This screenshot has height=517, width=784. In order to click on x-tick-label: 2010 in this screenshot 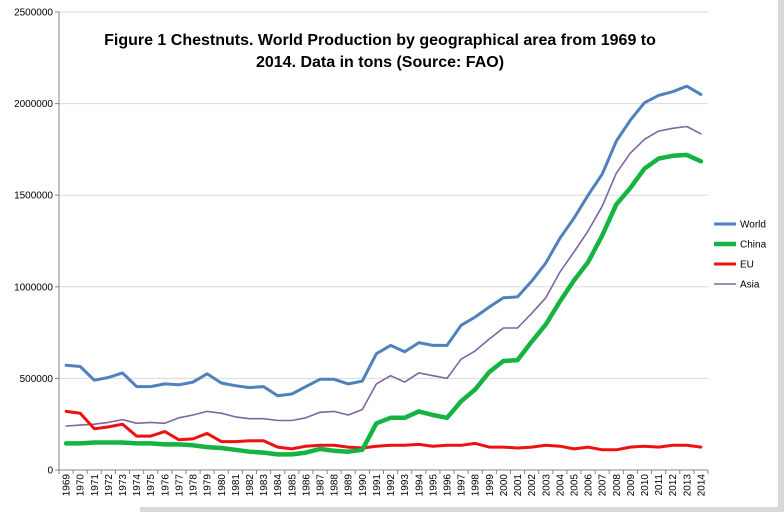, I will do `click(645, 485)`.